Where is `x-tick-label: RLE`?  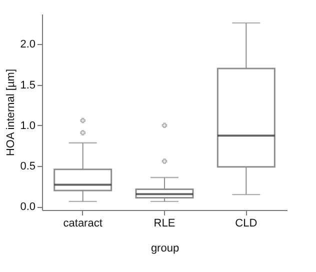
x-tick-label: RLE is located at coordinates (165, 224).